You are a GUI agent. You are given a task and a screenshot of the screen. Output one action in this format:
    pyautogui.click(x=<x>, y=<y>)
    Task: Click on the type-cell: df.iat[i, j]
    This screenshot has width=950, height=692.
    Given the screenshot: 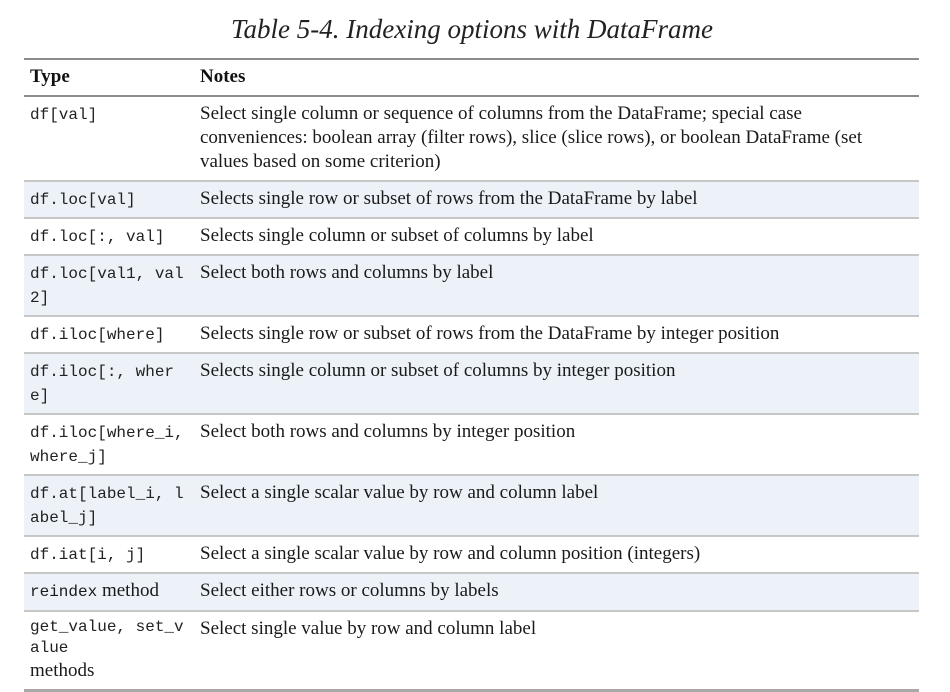 What is the action you would take?
    pyautogui.click(x=109, y=554)
    